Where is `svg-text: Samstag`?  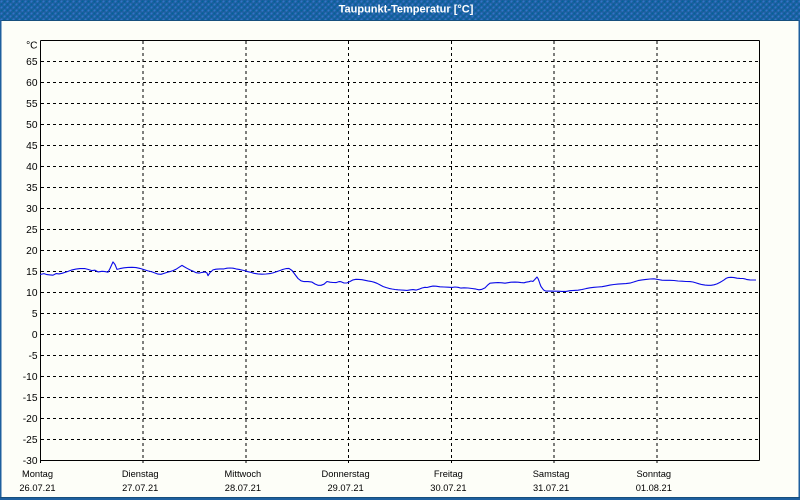
svg-text: Samstag is located at coordinates (551, 474).